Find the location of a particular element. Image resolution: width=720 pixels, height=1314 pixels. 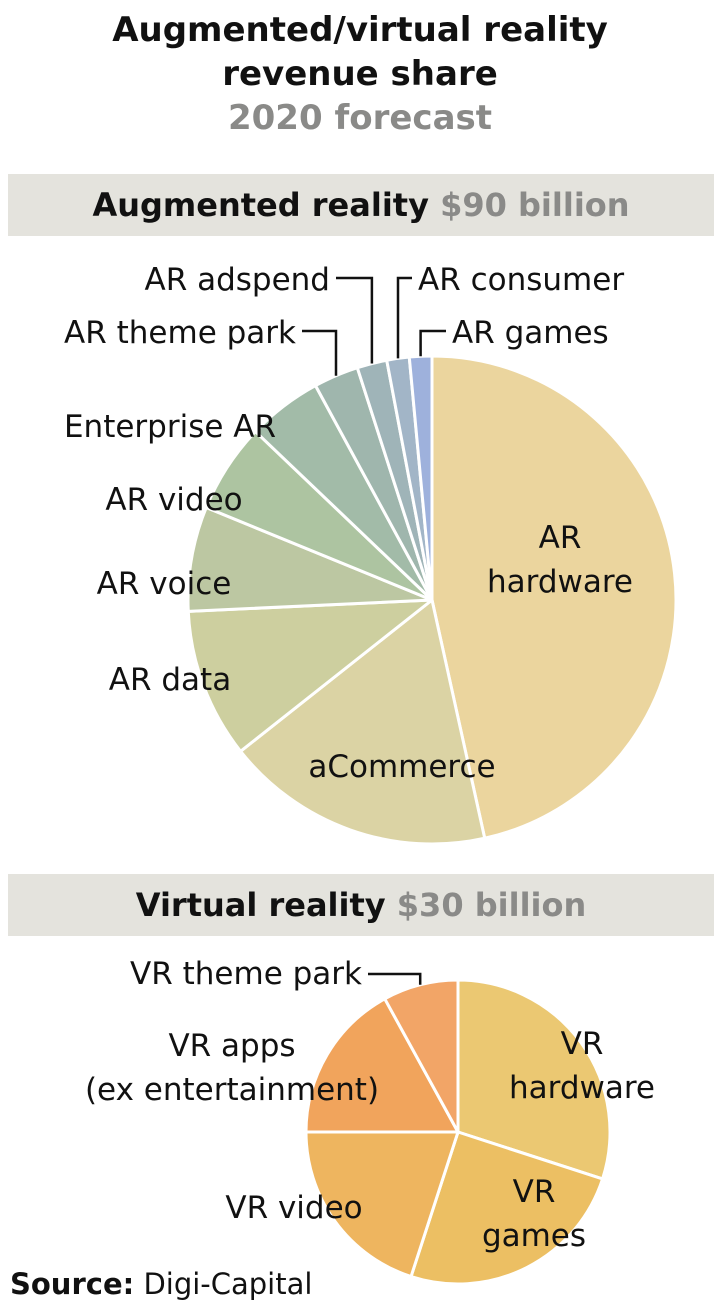

ar-label-acommerce: aCommerce is located at coordinates (401, 767).